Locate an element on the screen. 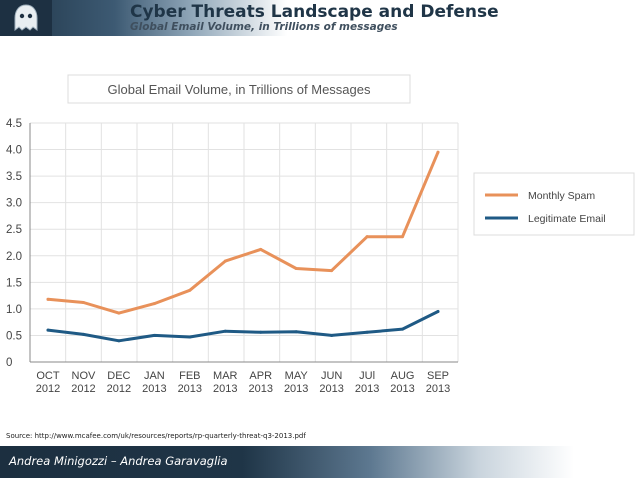 The height and width of the screenshot is (478, 638). x-tick-label-month: NOV is located at coordinates (84, 376).